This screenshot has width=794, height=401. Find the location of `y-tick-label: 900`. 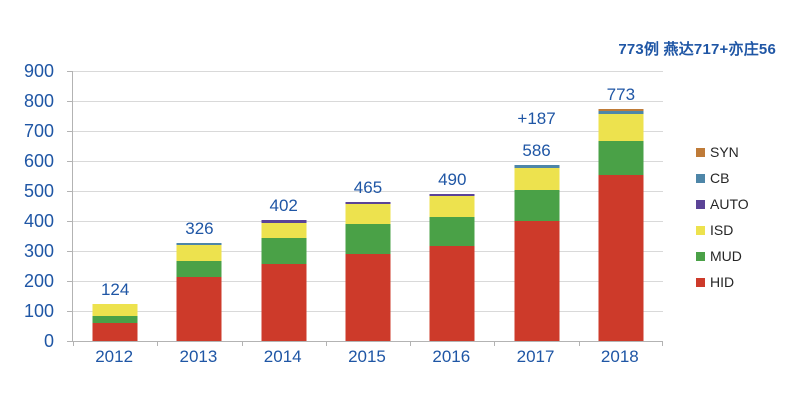

y-tick-label: 900 is located at coordinates (38, 71).